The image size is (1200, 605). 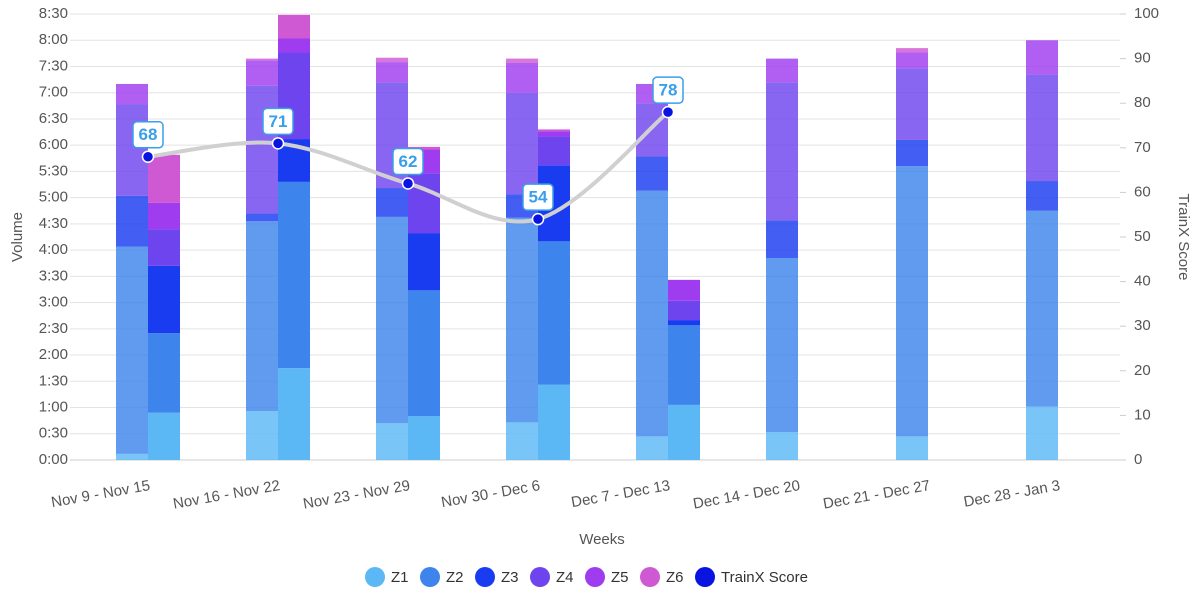 What do you see at coordinates (1142, 236) in the screenshot?
I see `y2-tick-label: 50` at bounding box center [1142, 236].